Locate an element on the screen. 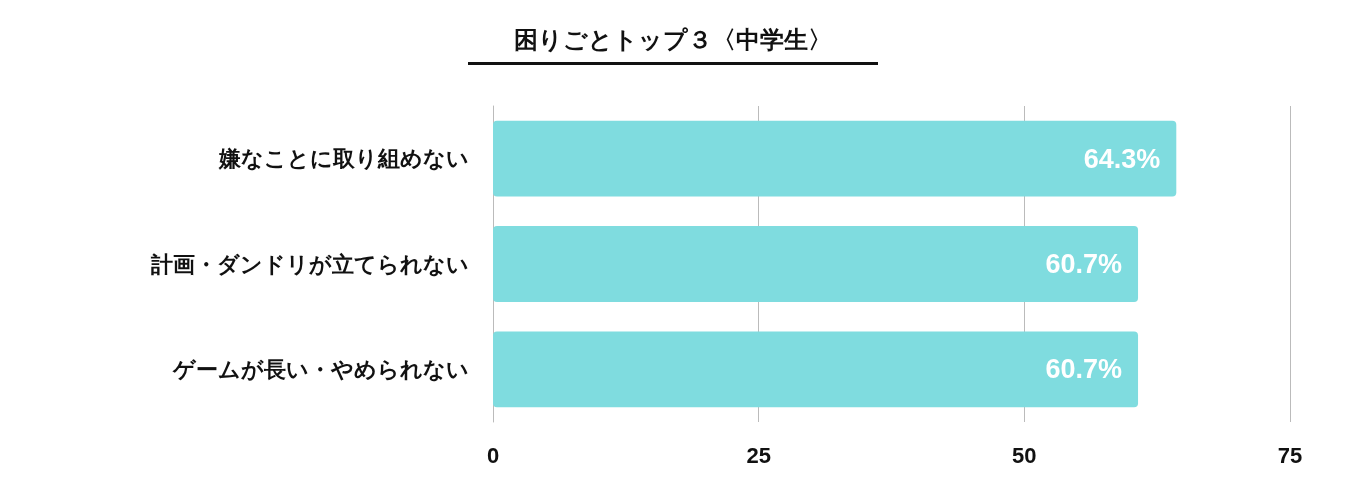 The height and width of the screenshot is (500, 1366). data-label: 64.3% is located at coordinates (1122, 158).